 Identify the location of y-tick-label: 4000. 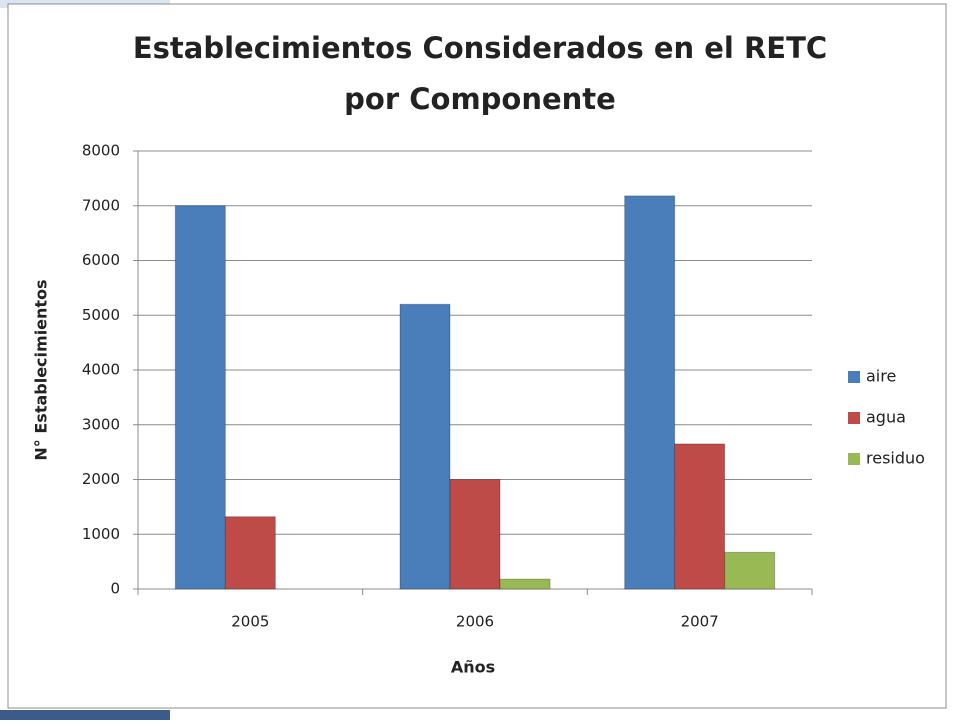
(101, 370).